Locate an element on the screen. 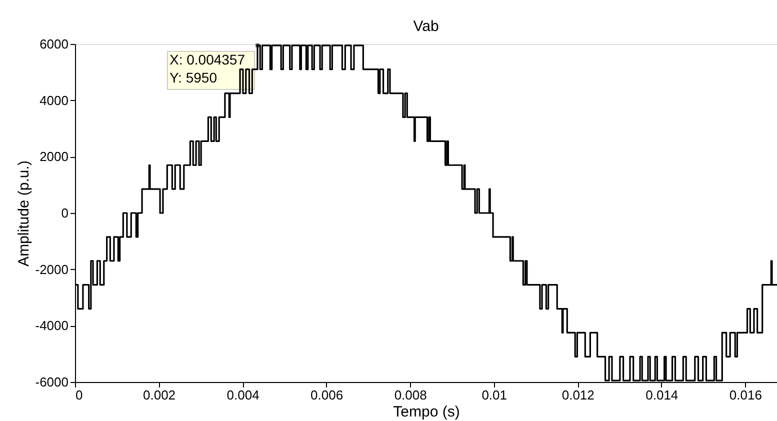  y-tick-label: -4000 is located at coordinates (51, 326).